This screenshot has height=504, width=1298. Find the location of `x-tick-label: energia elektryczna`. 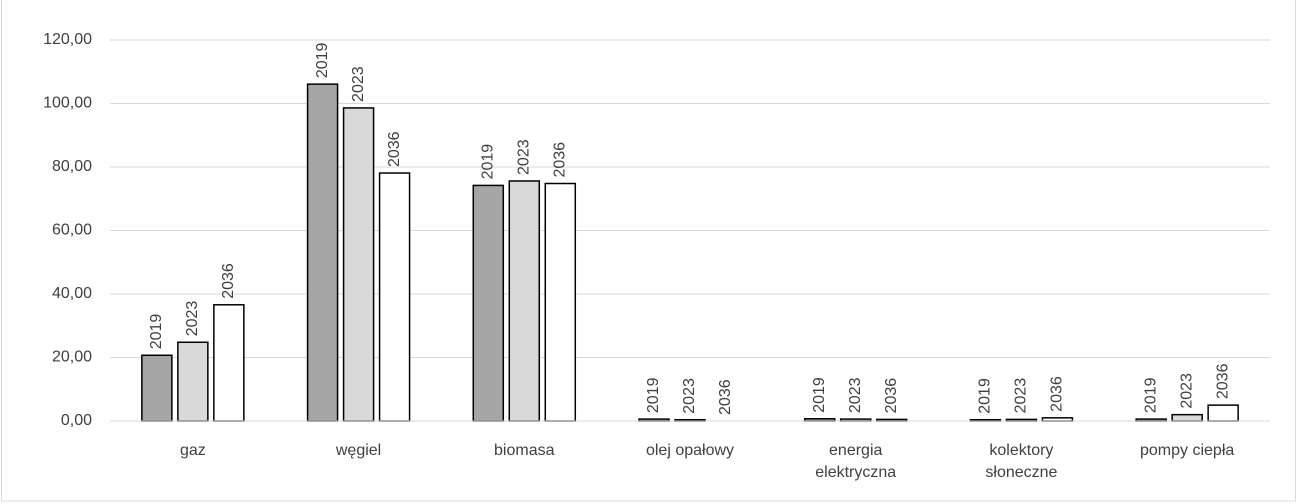

x-tick-label: energia elektryczna is located at coordinates (856, 461).